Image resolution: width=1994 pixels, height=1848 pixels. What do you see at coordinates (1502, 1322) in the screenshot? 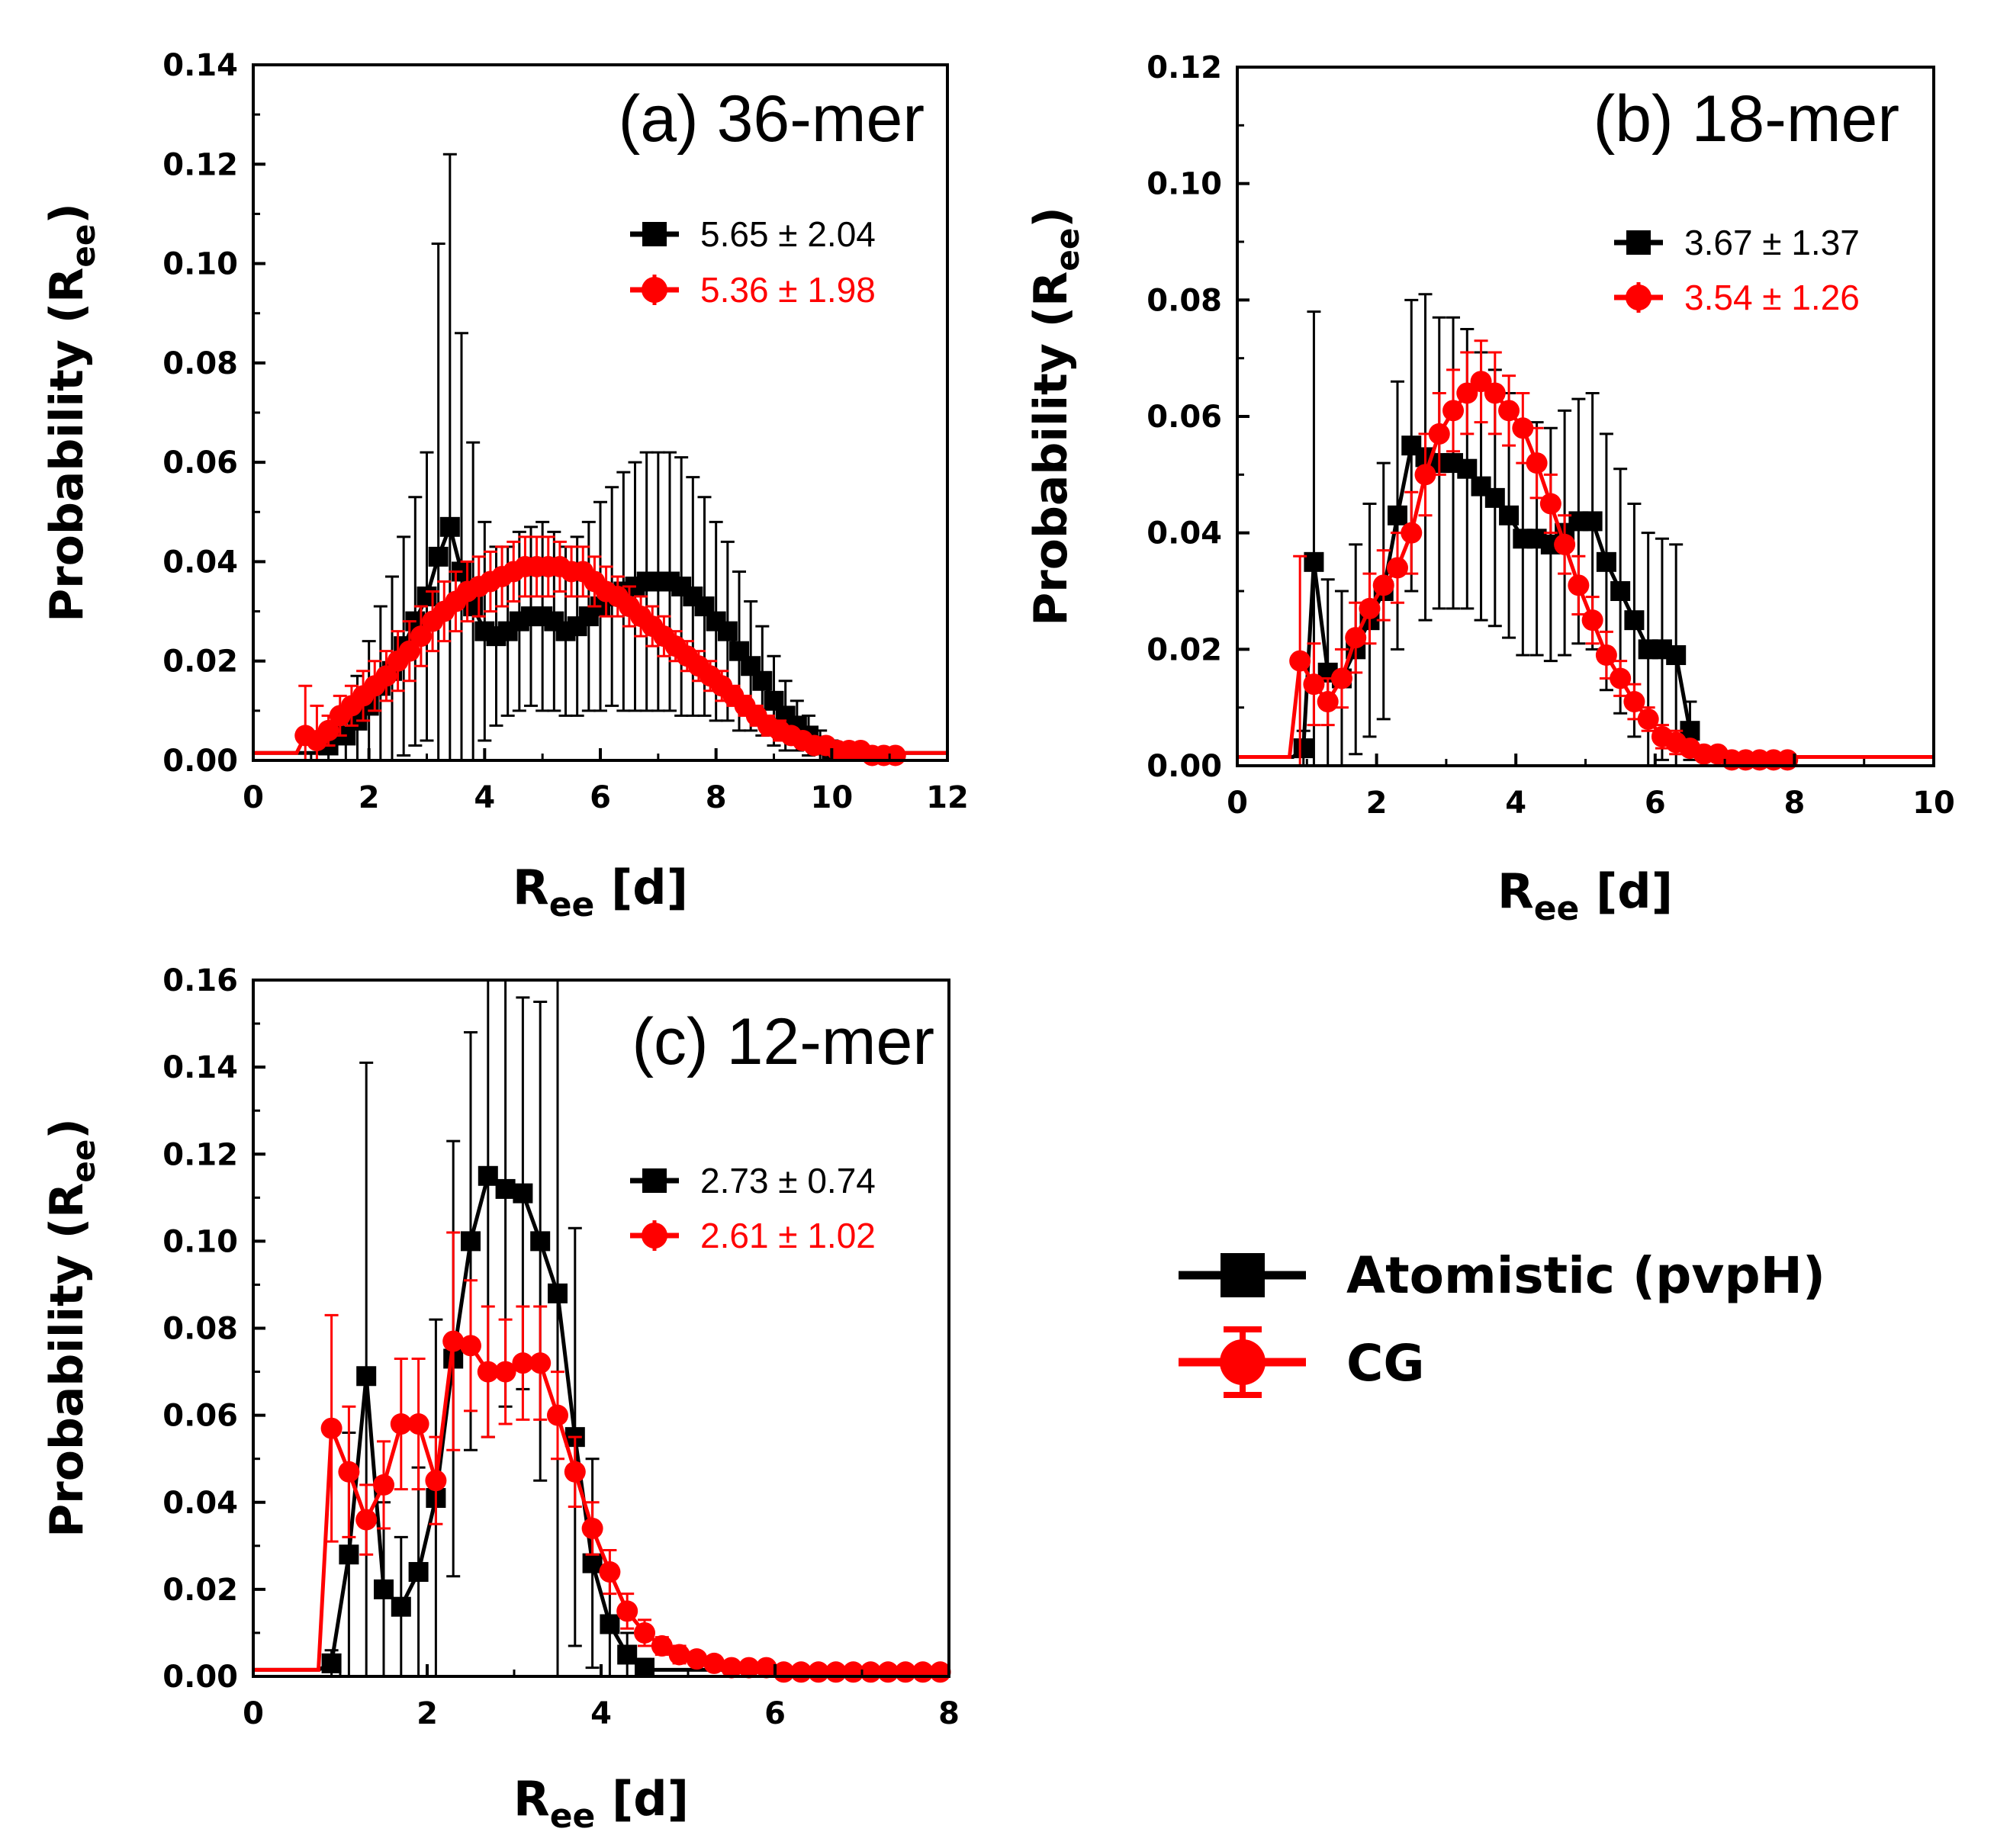
I see `shared-legend: Atomistic (pvpH) CG` at bounding box center [1502, 1322].